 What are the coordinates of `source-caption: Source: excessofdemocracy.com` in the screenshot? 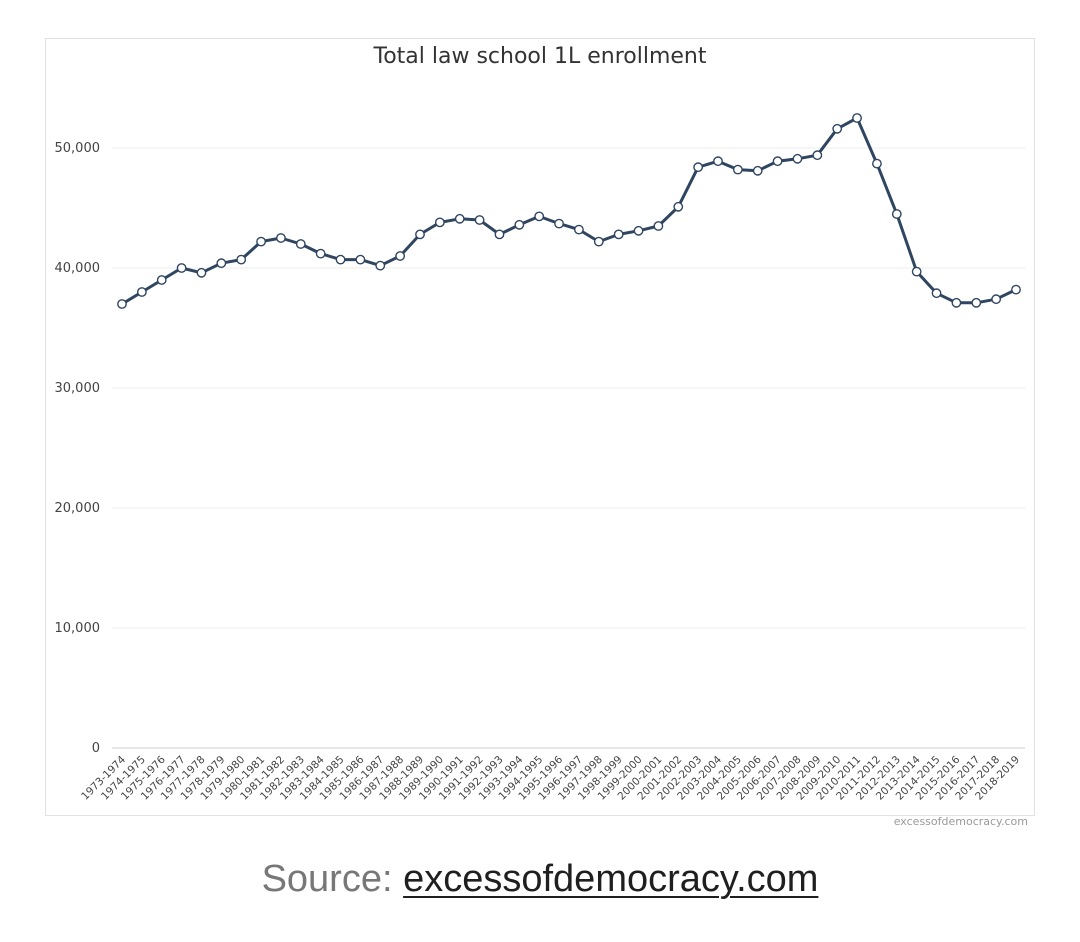 It's located at (540, 879).